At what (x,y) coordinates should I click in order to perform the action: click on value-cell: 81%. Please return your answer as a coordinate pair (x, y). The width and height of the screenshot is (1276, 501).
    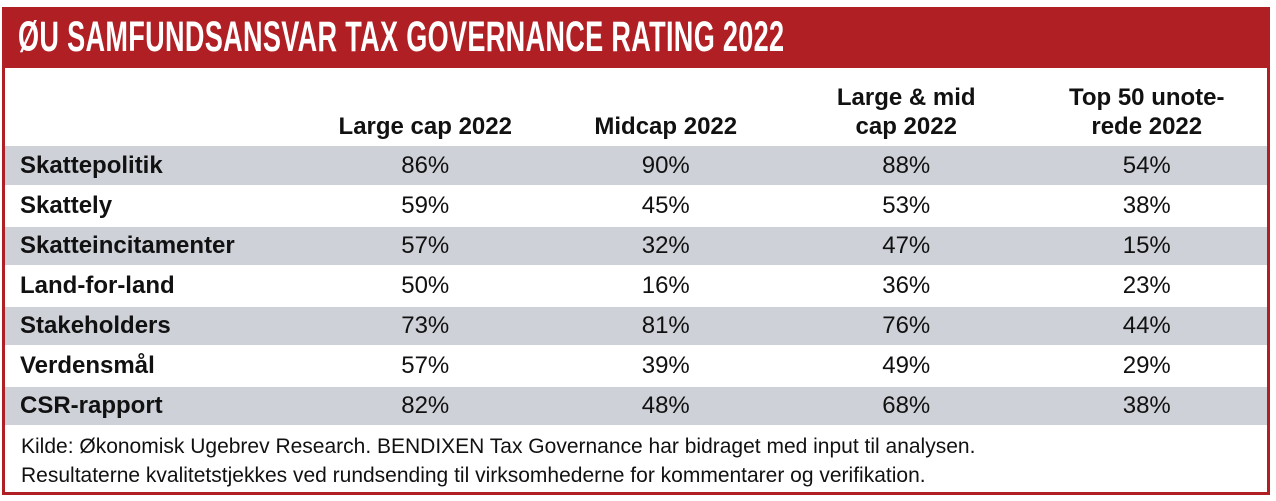
    Looking at the image, I should click on (665, 326).